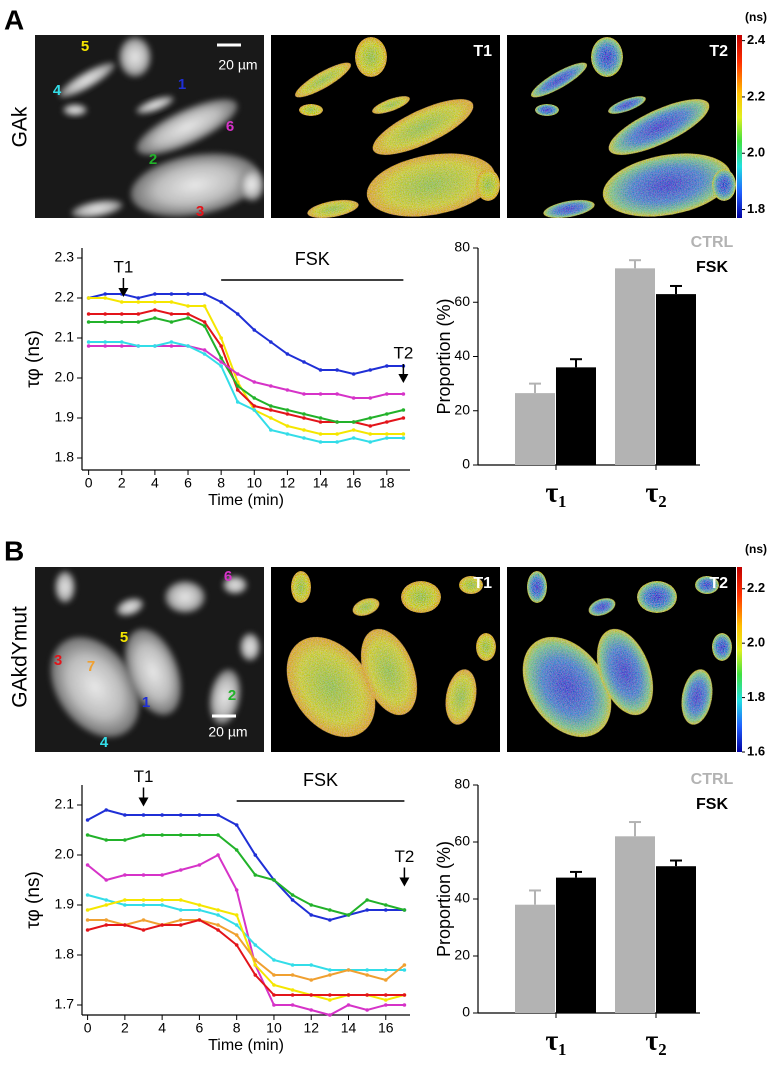  What do you see at coordinates (739, 659) in the screenshot?
I see `colorbar` at bounding box center [739, 659].